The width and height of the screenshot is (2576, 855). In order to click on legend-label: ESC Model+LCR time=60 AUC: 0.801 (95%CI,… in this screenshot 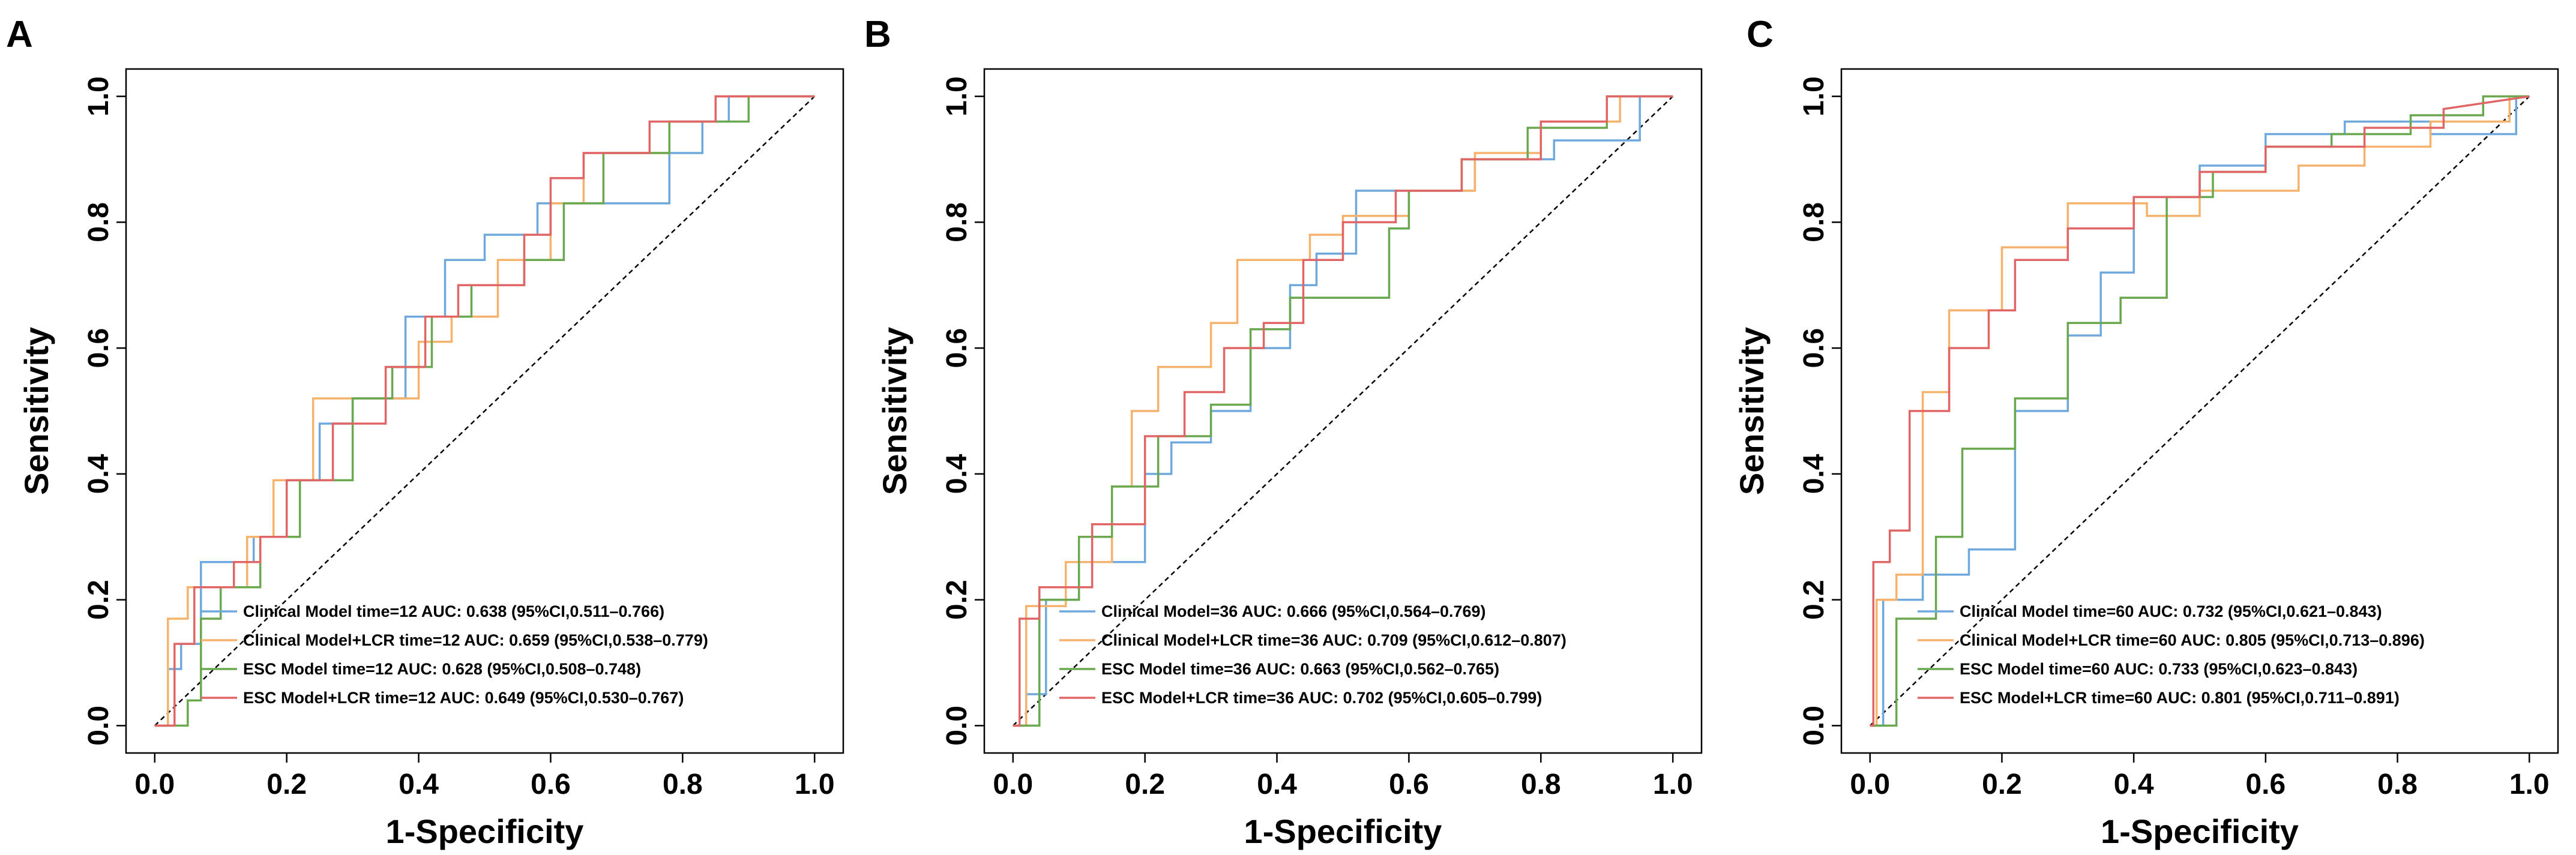, I will do `click(2180, 698)`.